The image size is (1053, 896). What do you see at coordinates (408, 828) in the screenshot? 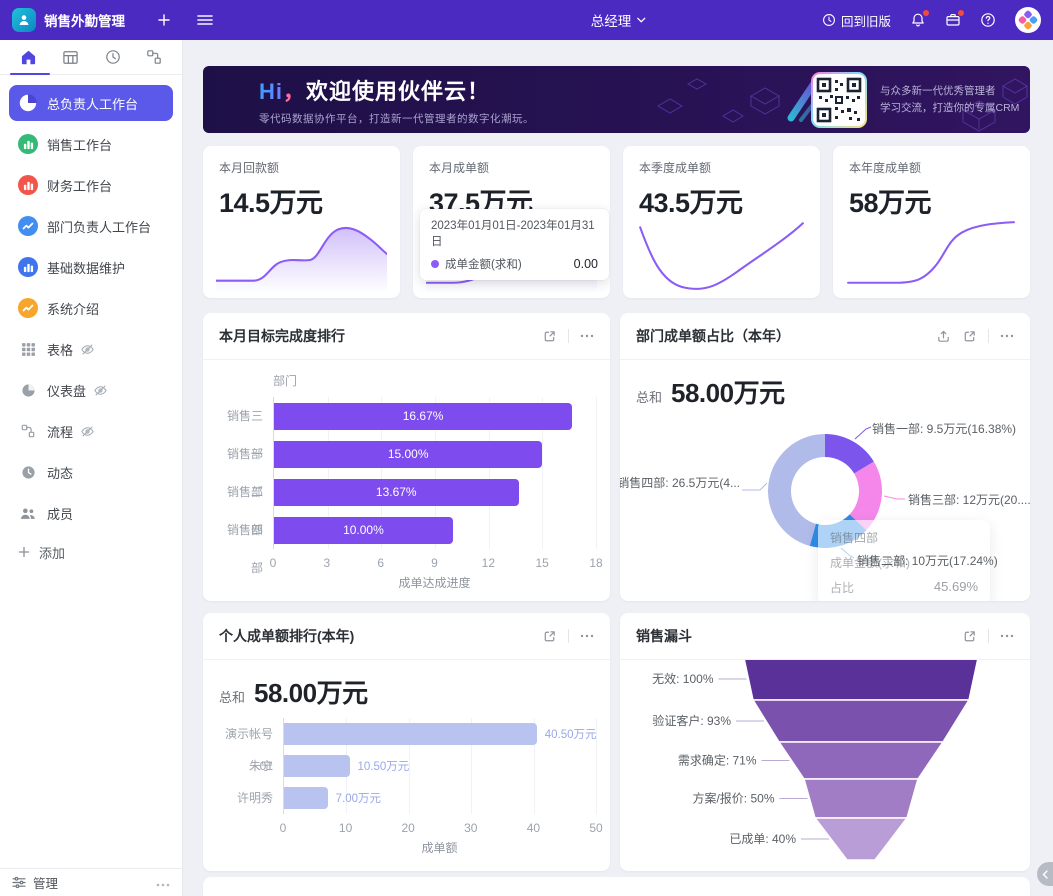
I see `x-tick-label: 20` at bounding box center [408, 828].